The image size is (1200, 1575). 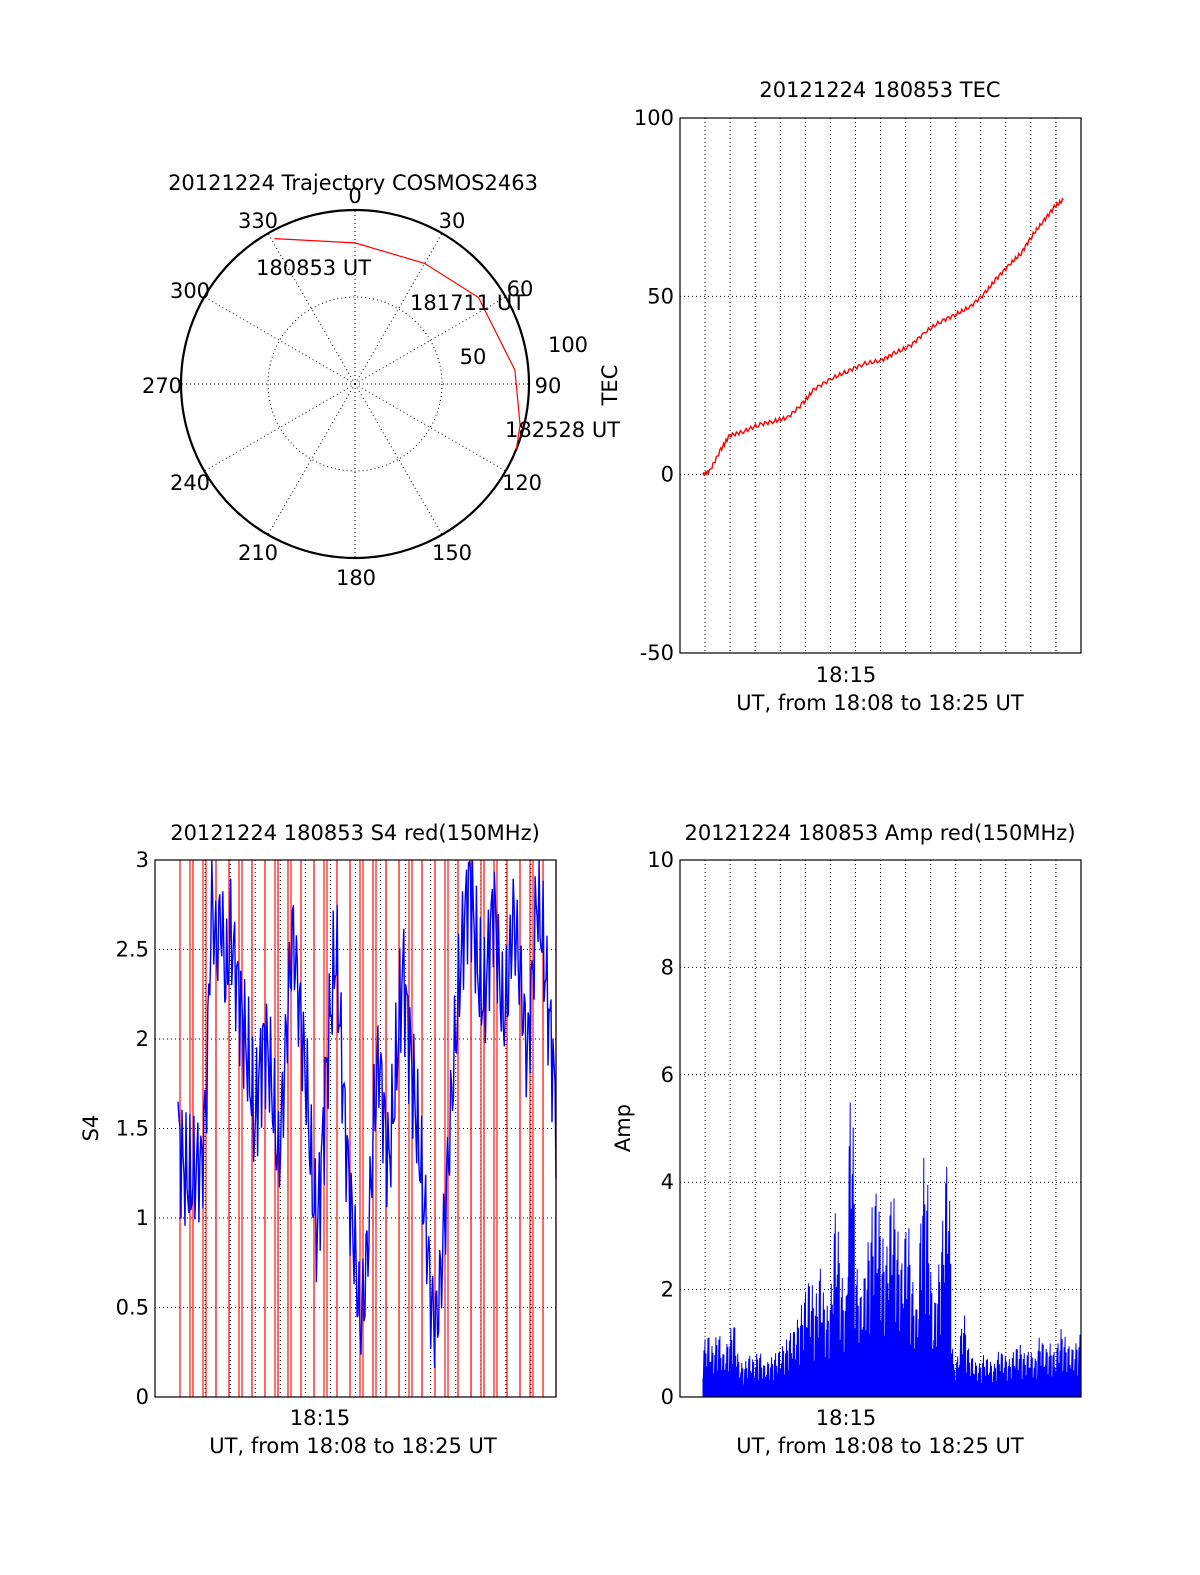 What do you see at coordinates (320, 1418) in the screenshot?
I see `s4-x-tick-label: 18:15` at bounding box center [320, 1418].